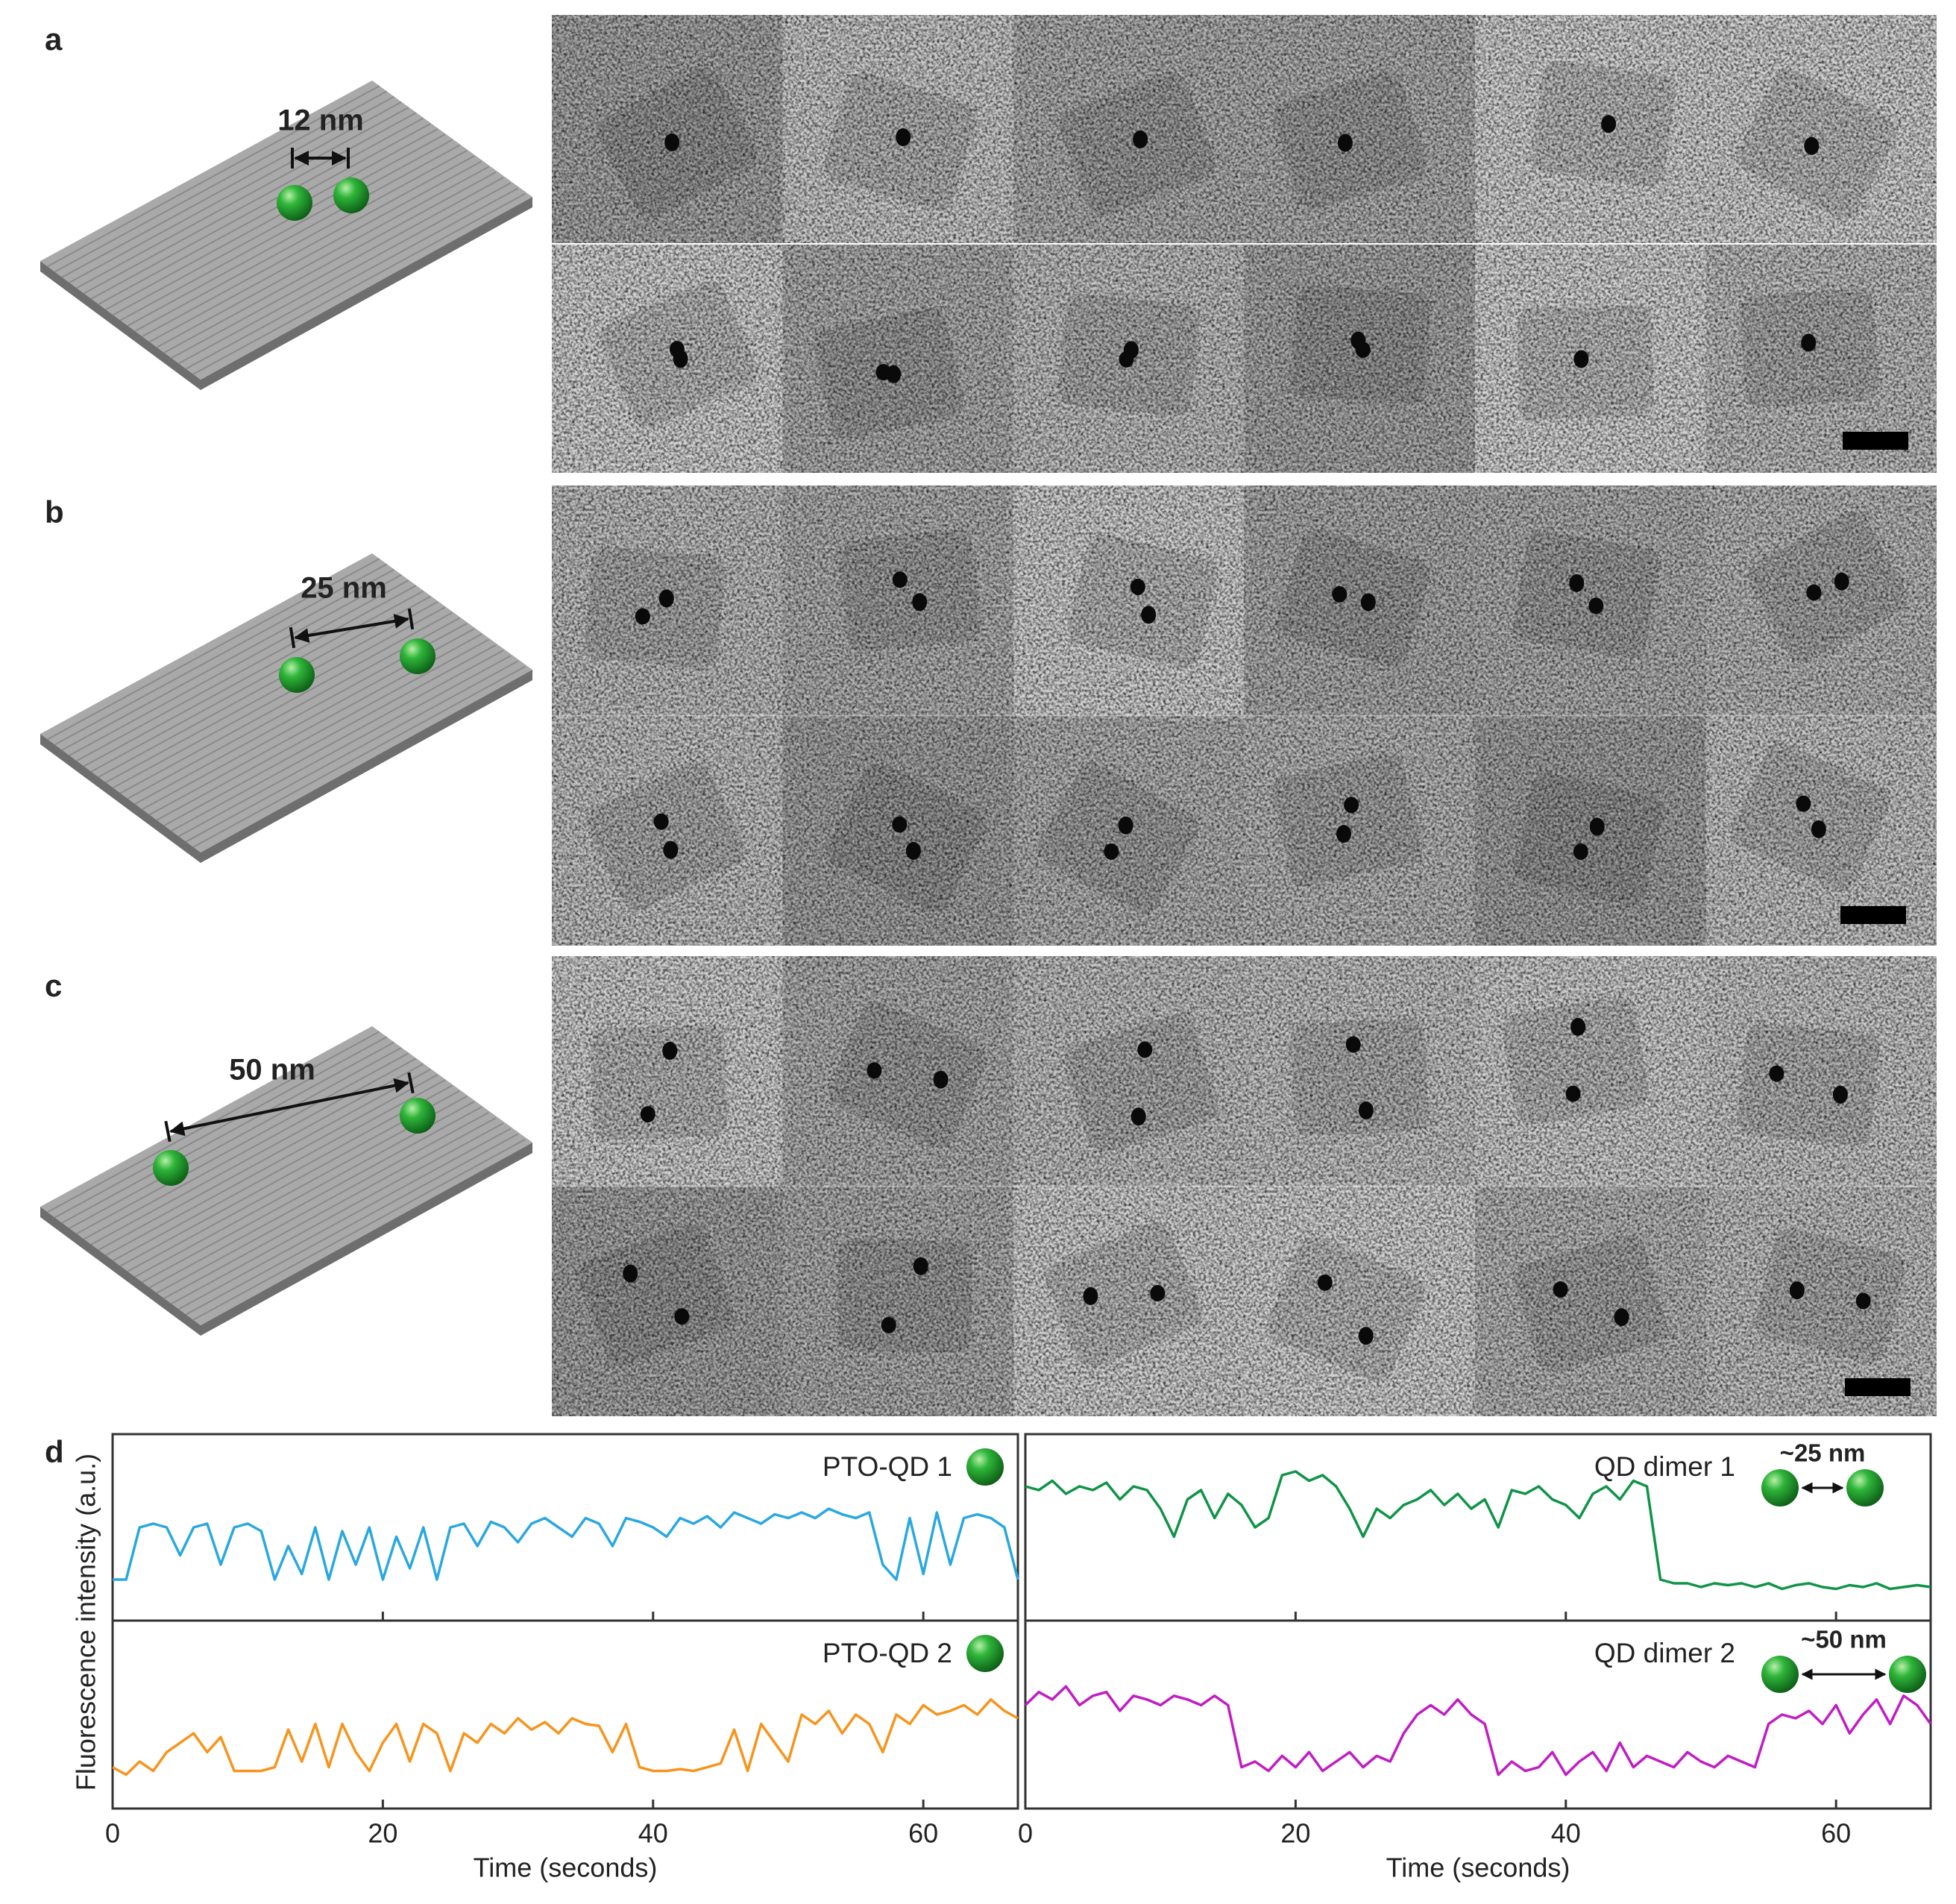 This screenshot has height=1904, width=1956. What do you see at coordinates (54, 512) in the screenshot?
I see `panel-label: b` at bounding box center [54, 512].